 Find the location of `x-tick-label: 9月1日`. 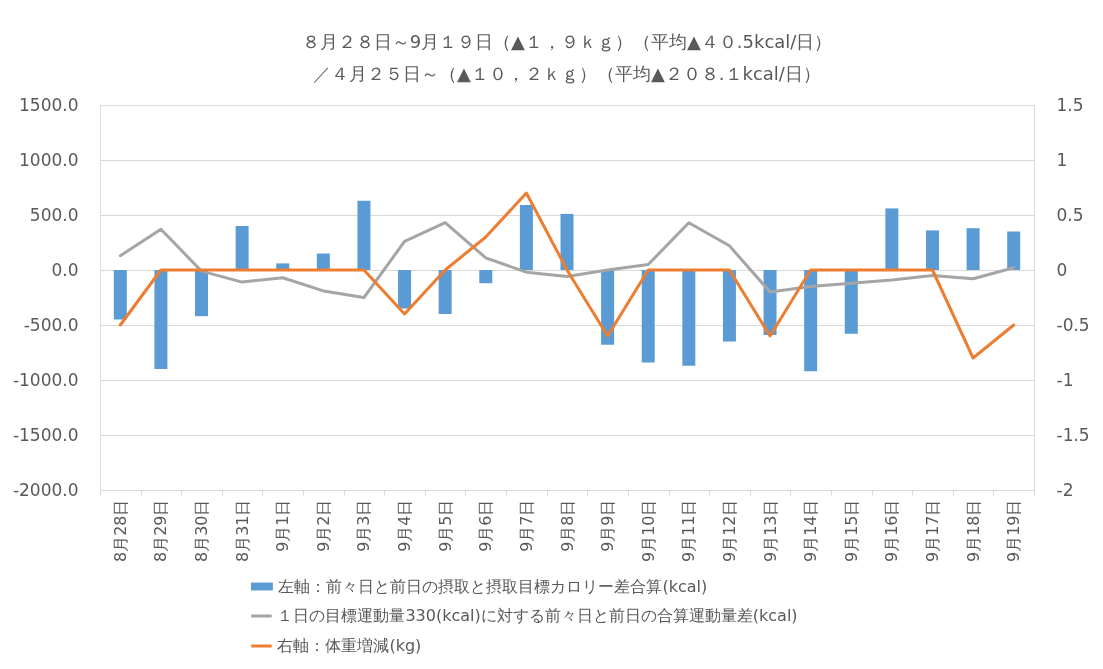

x-tick-label: 9月1日 is located at coordinates (283, 525).